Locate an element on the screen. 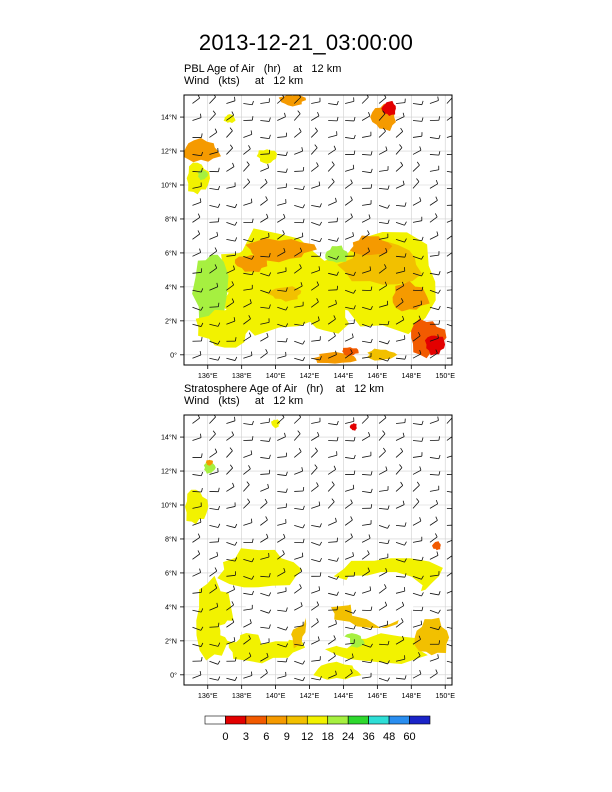 The height and width of the screenshot is (792, 612). colorbar-label: 9 is located at coordinates (287, 737).